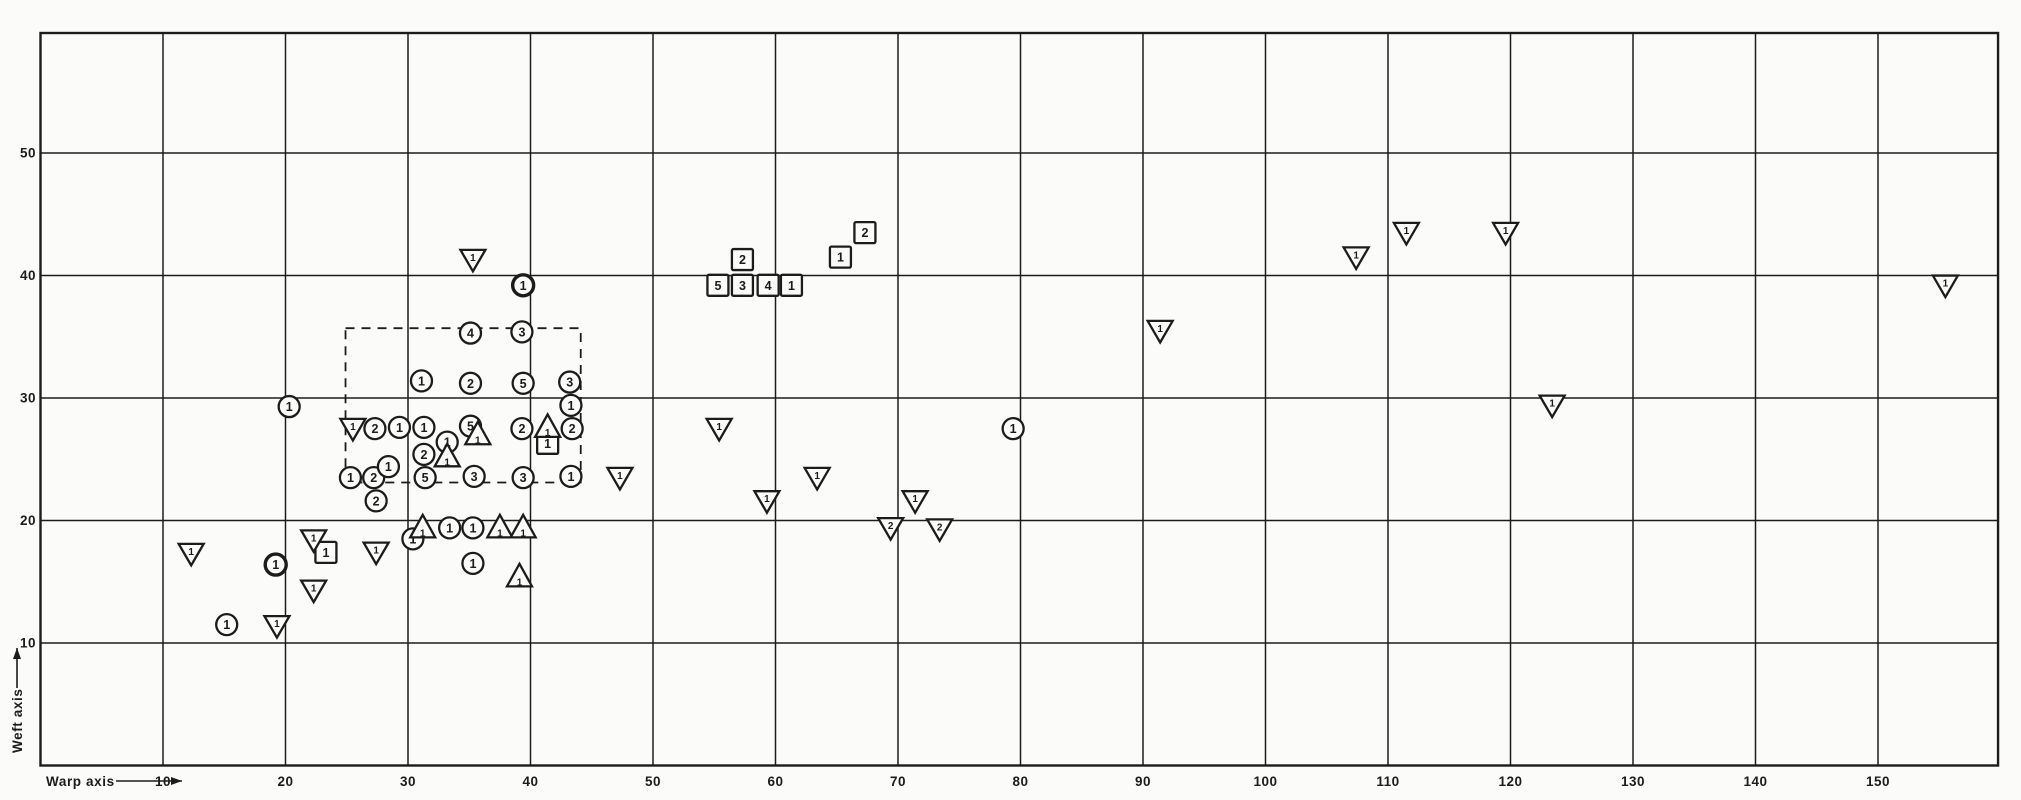 This screenshot has width=2021, height=800. What do you see at coordinates (408, 781) in the screenshot?
I see `x-tick-label-30: 30` at bounding box center [408, 781].